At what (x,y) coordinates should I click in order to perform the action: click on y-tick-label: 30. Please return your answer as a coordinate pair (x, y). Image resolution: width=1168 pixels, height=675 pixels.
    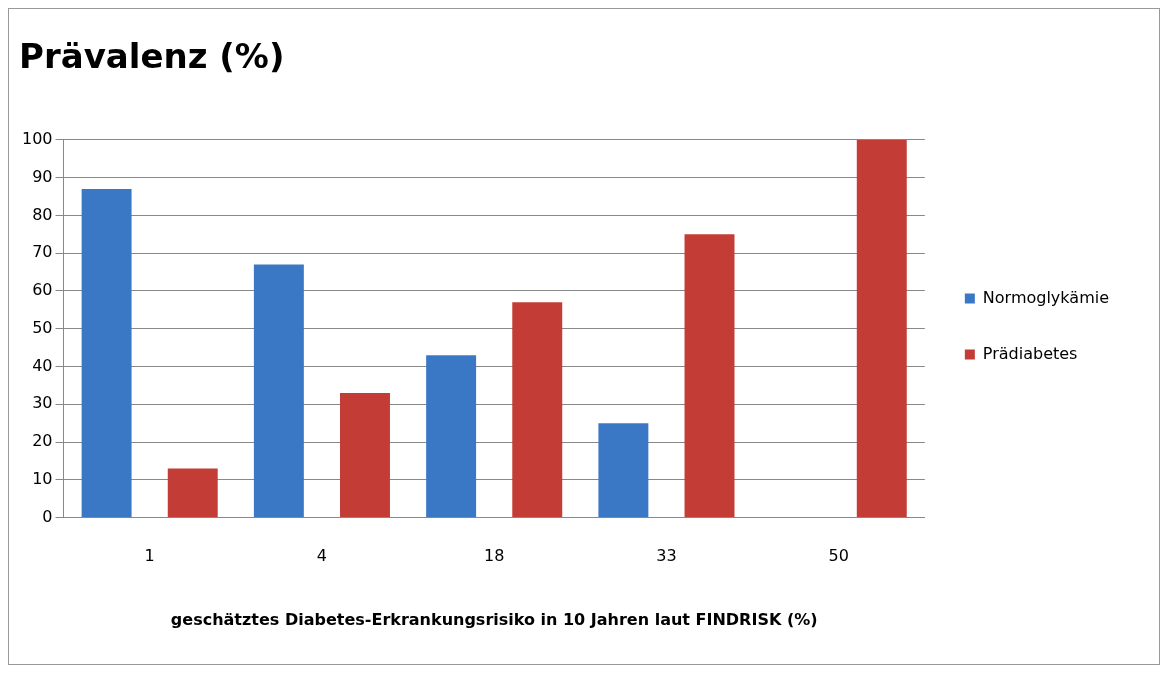
    Looking at the image, I should click on (42, 403).